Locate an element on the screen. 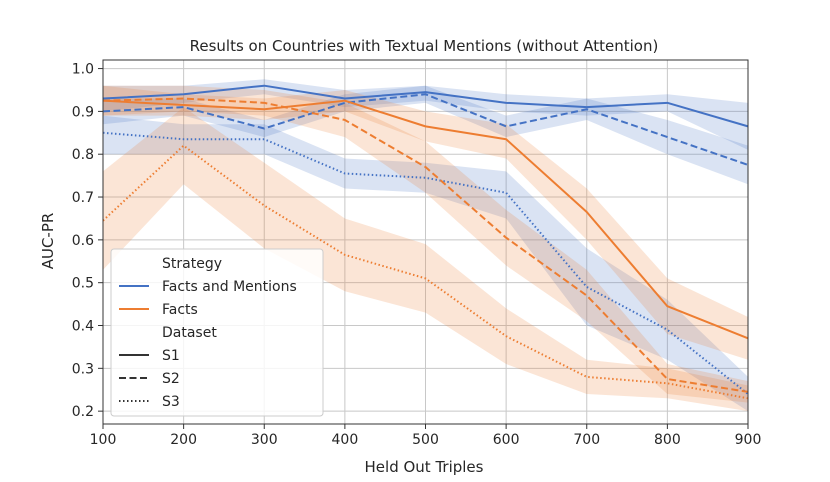 The width and height of the screenshot is (830, 482). x-tick-label: 100 is located at coordinates (103, 440).